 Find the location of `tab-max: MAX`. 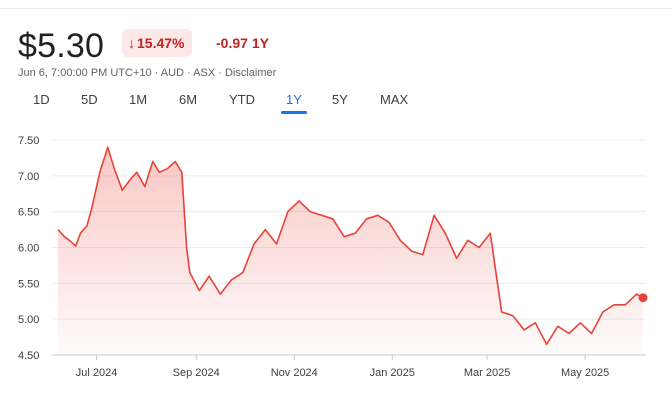

tab-max: MAX is located at coordinates (394, 99).